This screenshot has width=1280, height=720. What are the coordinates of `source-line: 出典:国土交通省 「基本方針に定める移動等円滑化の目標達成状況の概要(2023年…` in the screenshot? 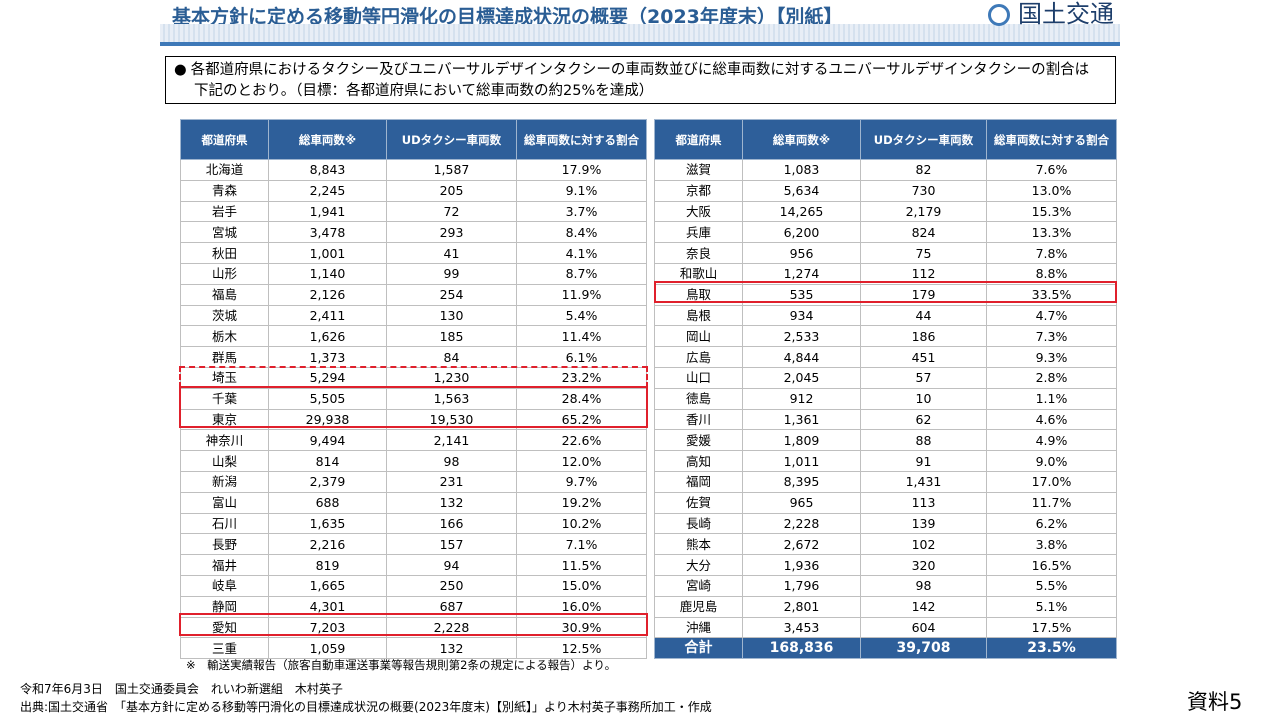 It's located at (366, 707).